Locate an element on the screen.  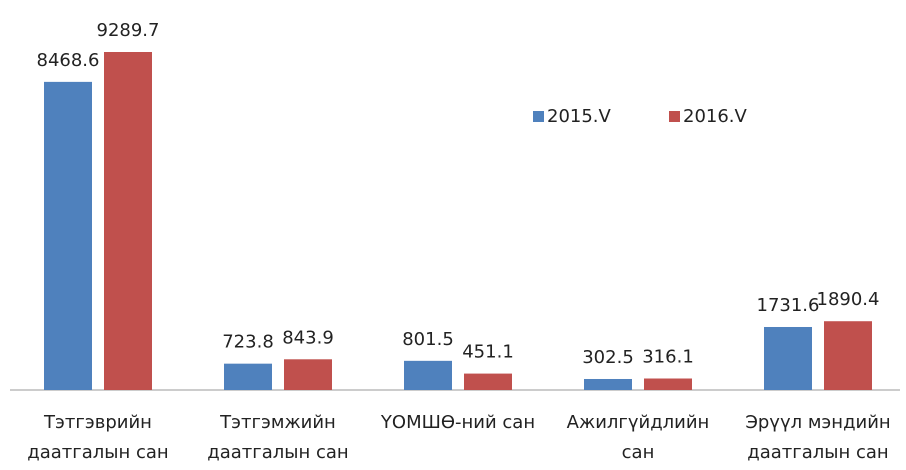
x-tick-label: Эрүүл мэндийн даатгалын сан is located at coordinates (818, 437).